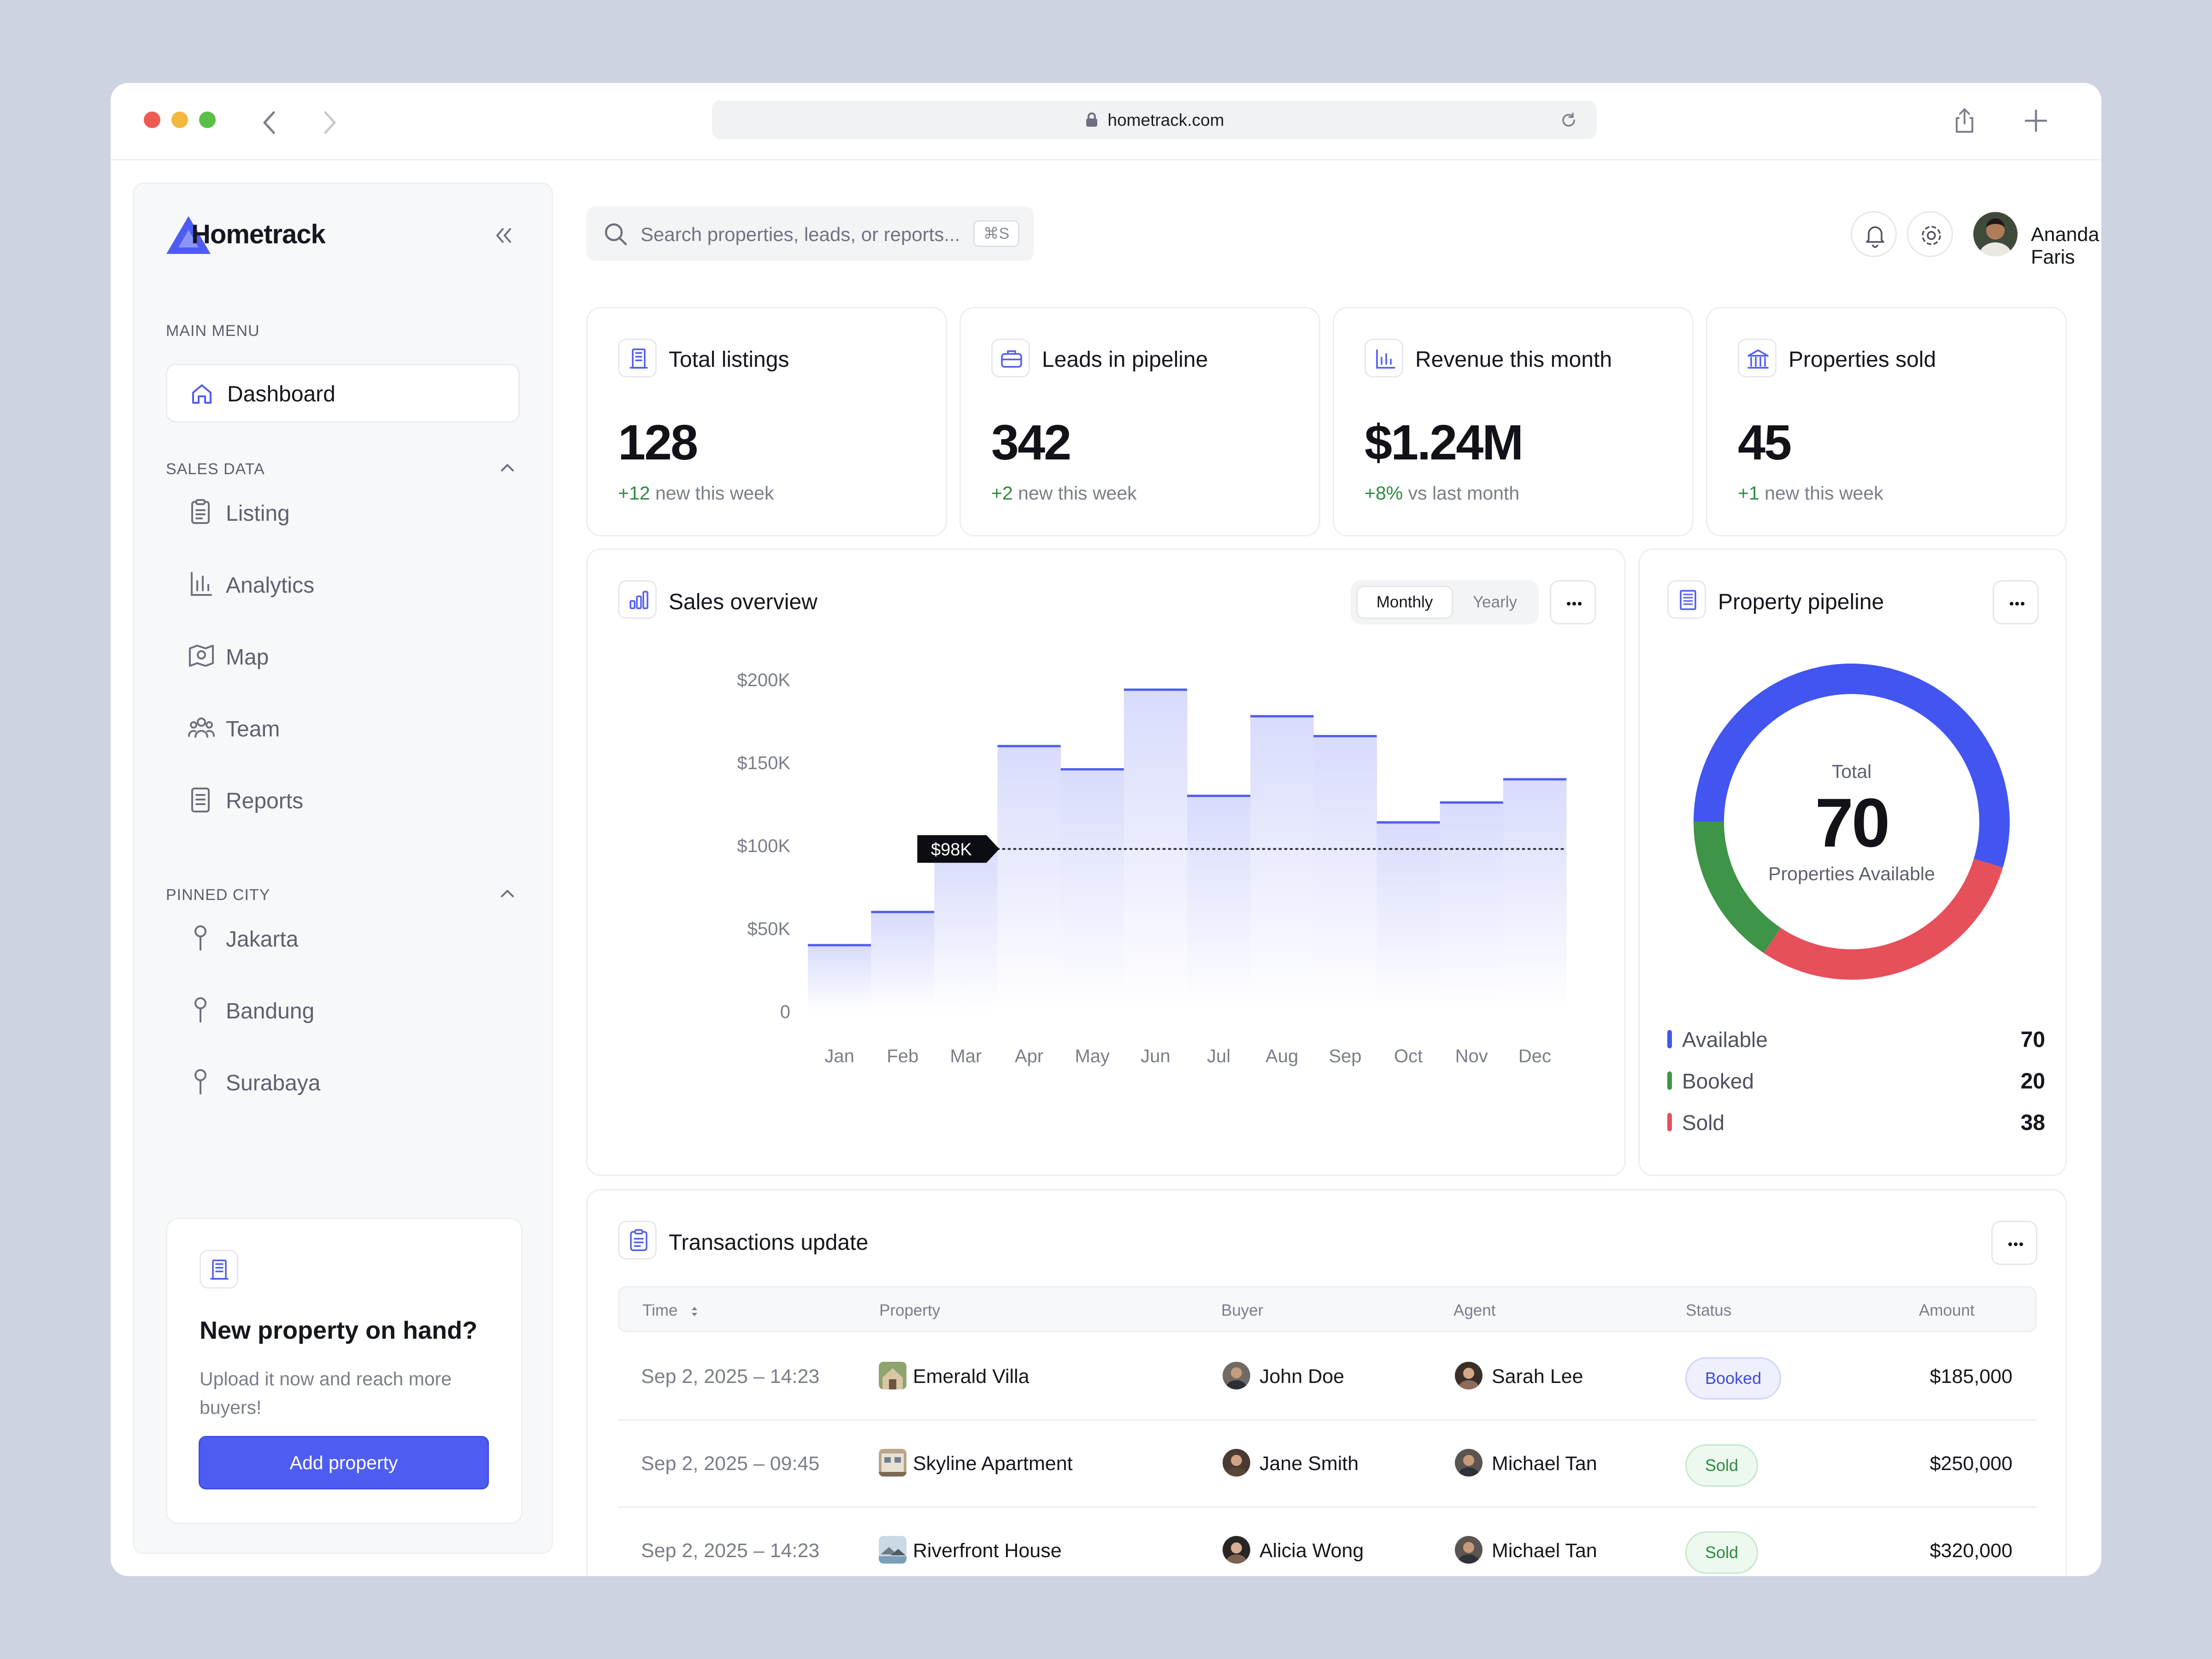  I want to click on sidebar-item-dashboard: Dashboard, so click(343, 393).